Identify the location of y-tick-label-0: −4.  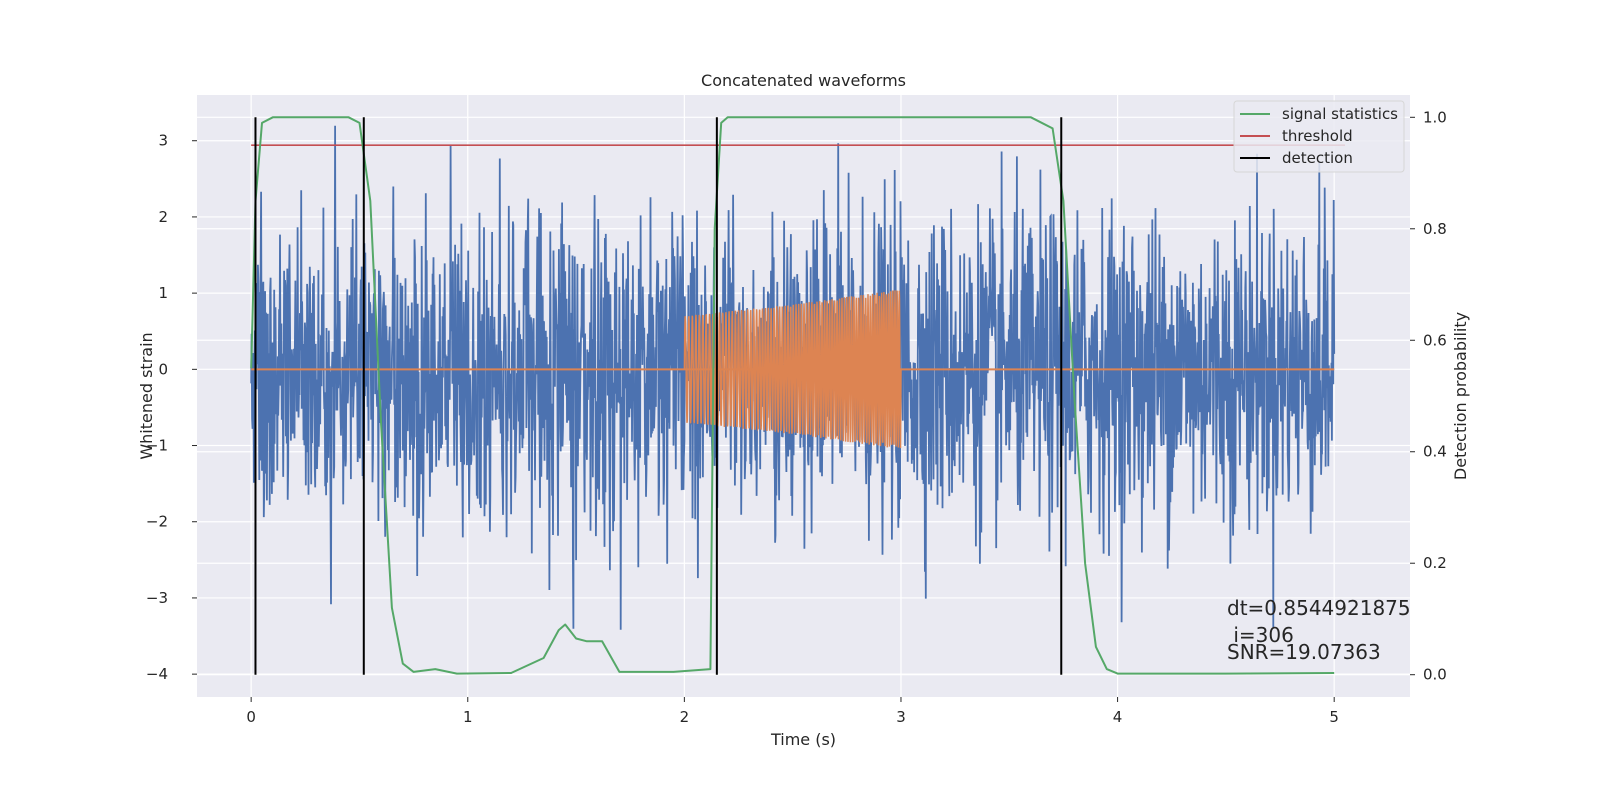
(157, 674).